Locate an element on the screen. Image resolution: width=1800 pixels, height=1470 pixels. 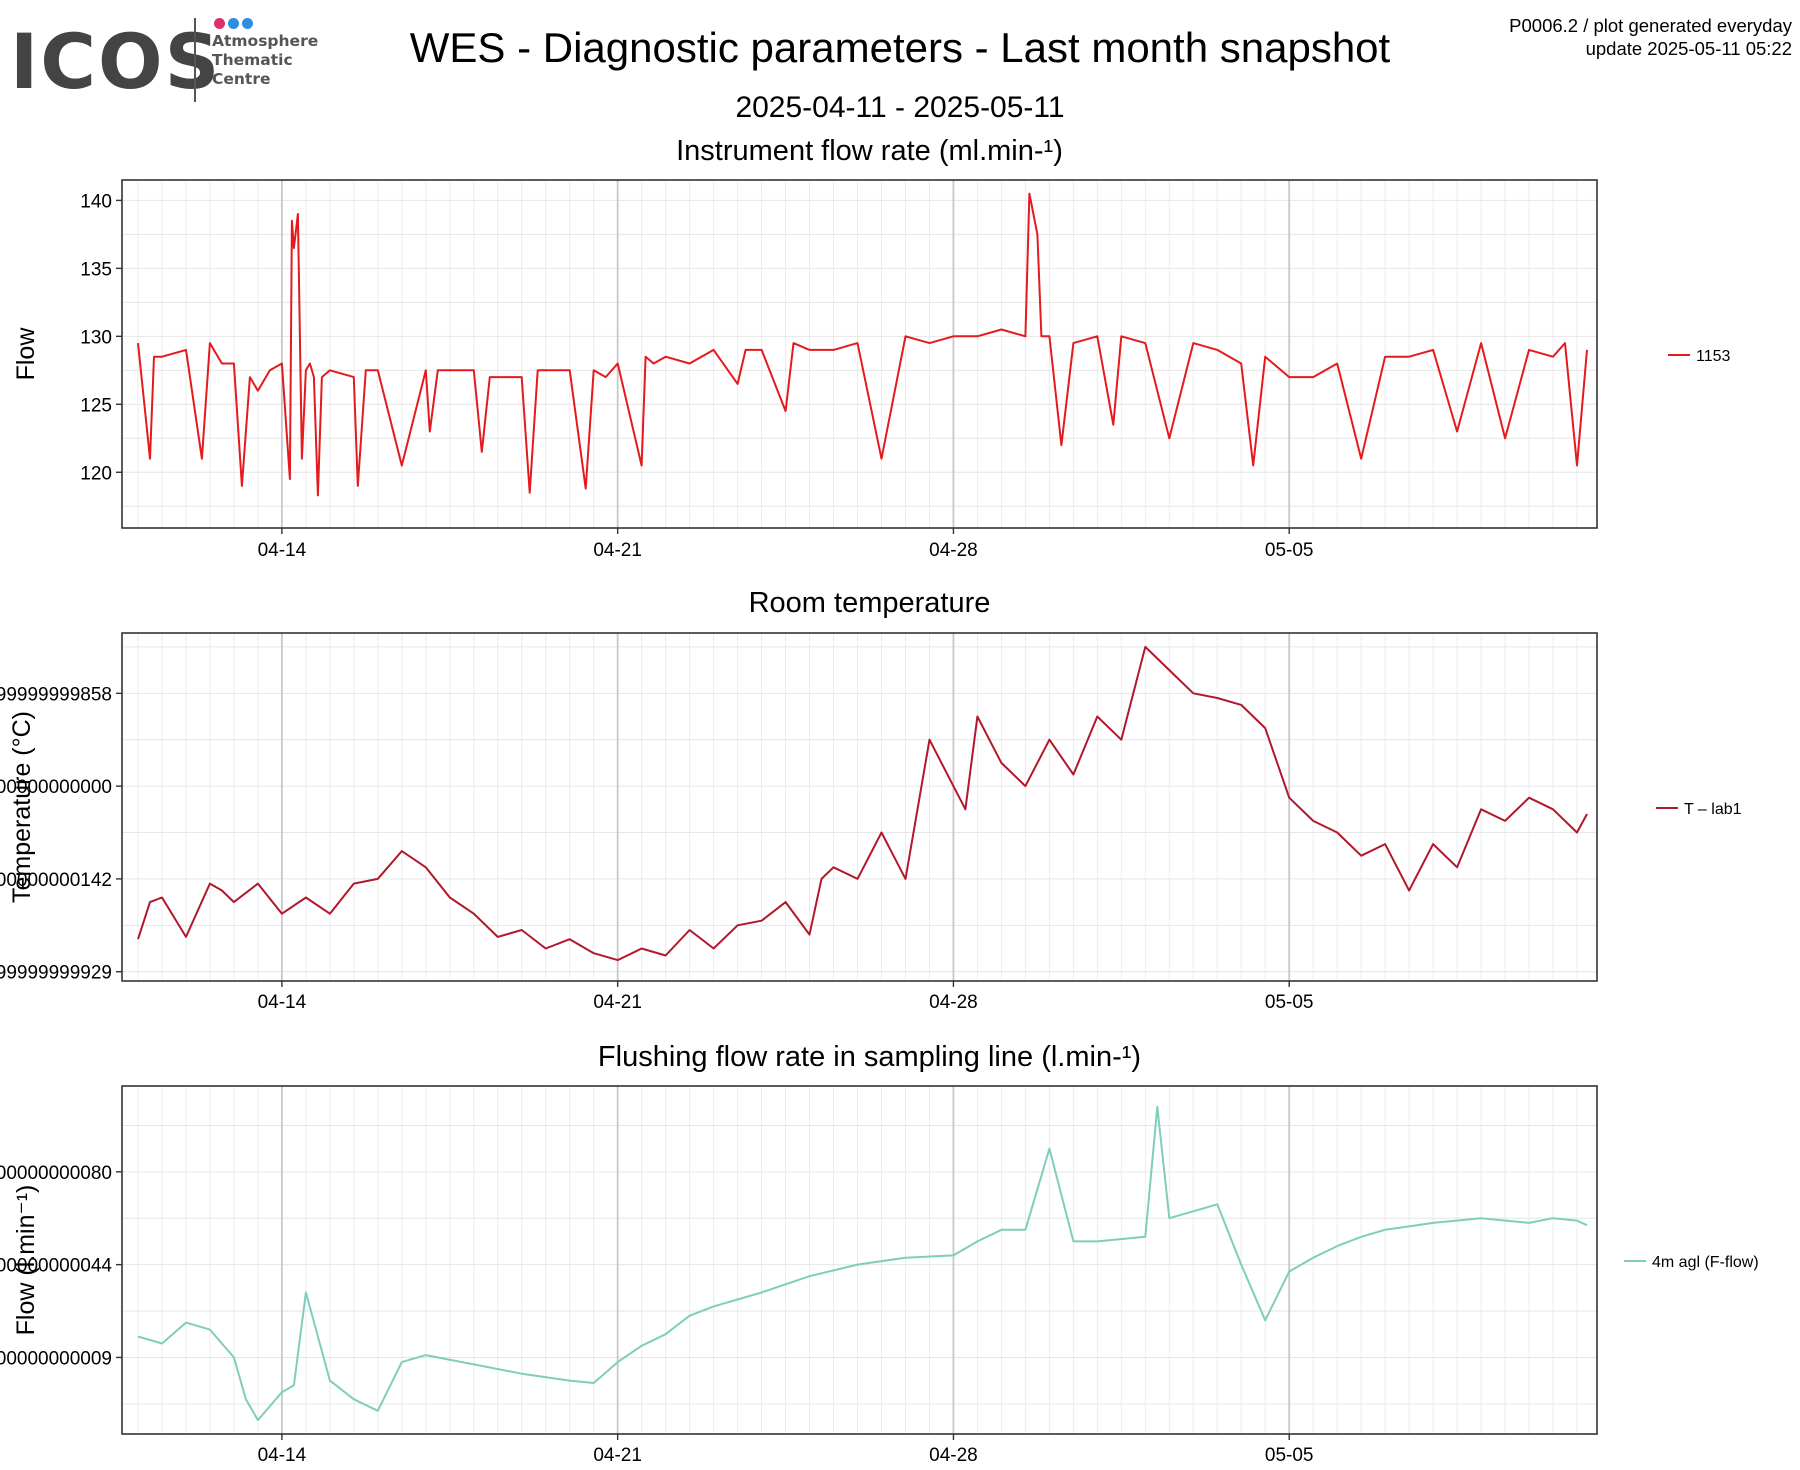
logo-subtitle: Atmosphere Thematic Centre is located at coordinates (265, 60).